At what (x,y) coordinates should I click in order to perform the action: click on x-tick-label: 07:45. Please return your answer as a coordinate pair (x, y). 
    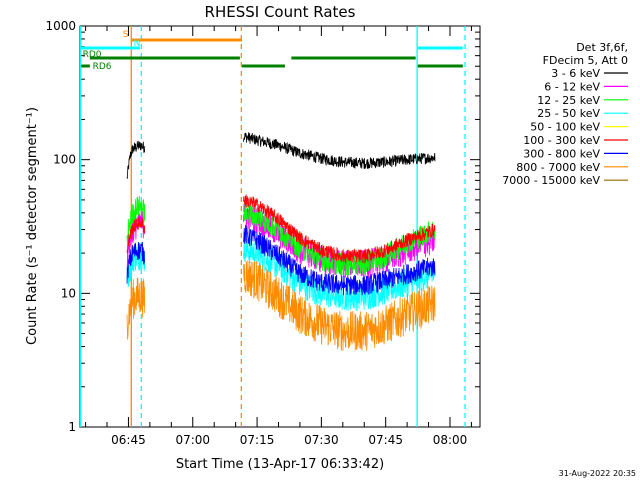
    Looking at the image, I should click on (385, 440).